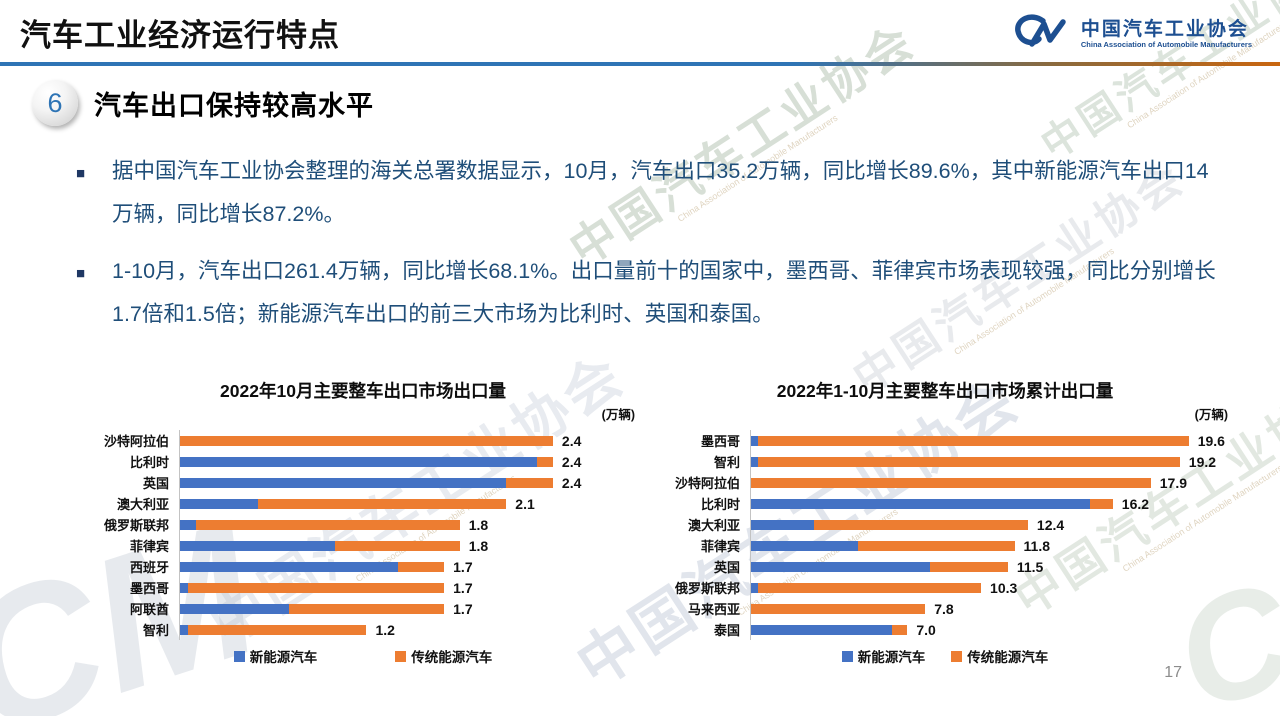 Image resolution: width=1280 pixels, height=716 pixels. I want to click on chart-row: 沙特阿拉伯 17.9, so click(945, 482).